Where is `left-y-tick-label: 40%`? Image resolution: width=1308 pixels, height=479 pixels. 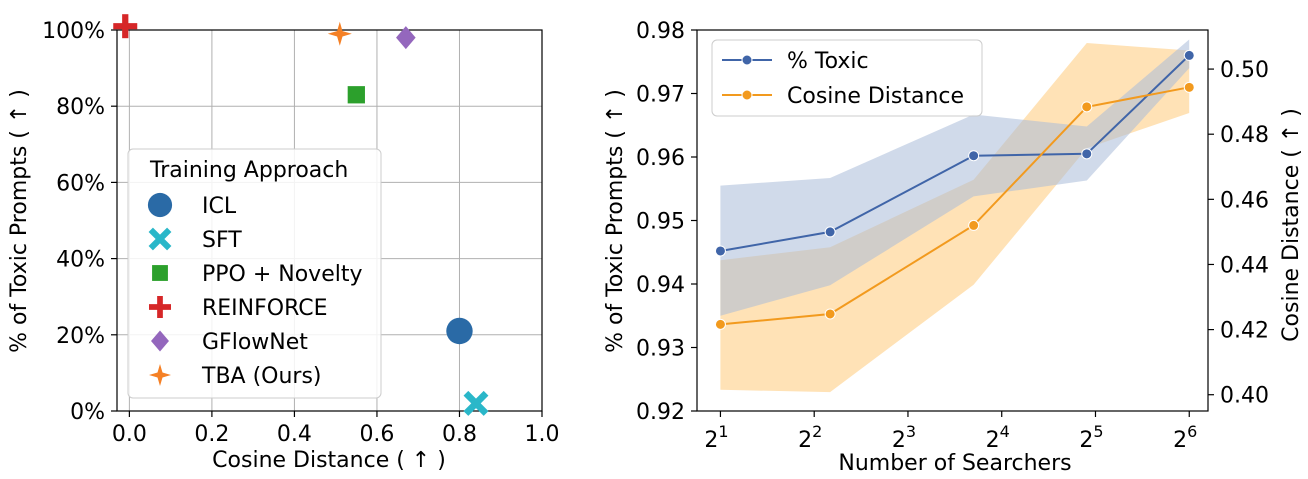 left-y-tick-label: 40% is located at coordinates (80, 260).